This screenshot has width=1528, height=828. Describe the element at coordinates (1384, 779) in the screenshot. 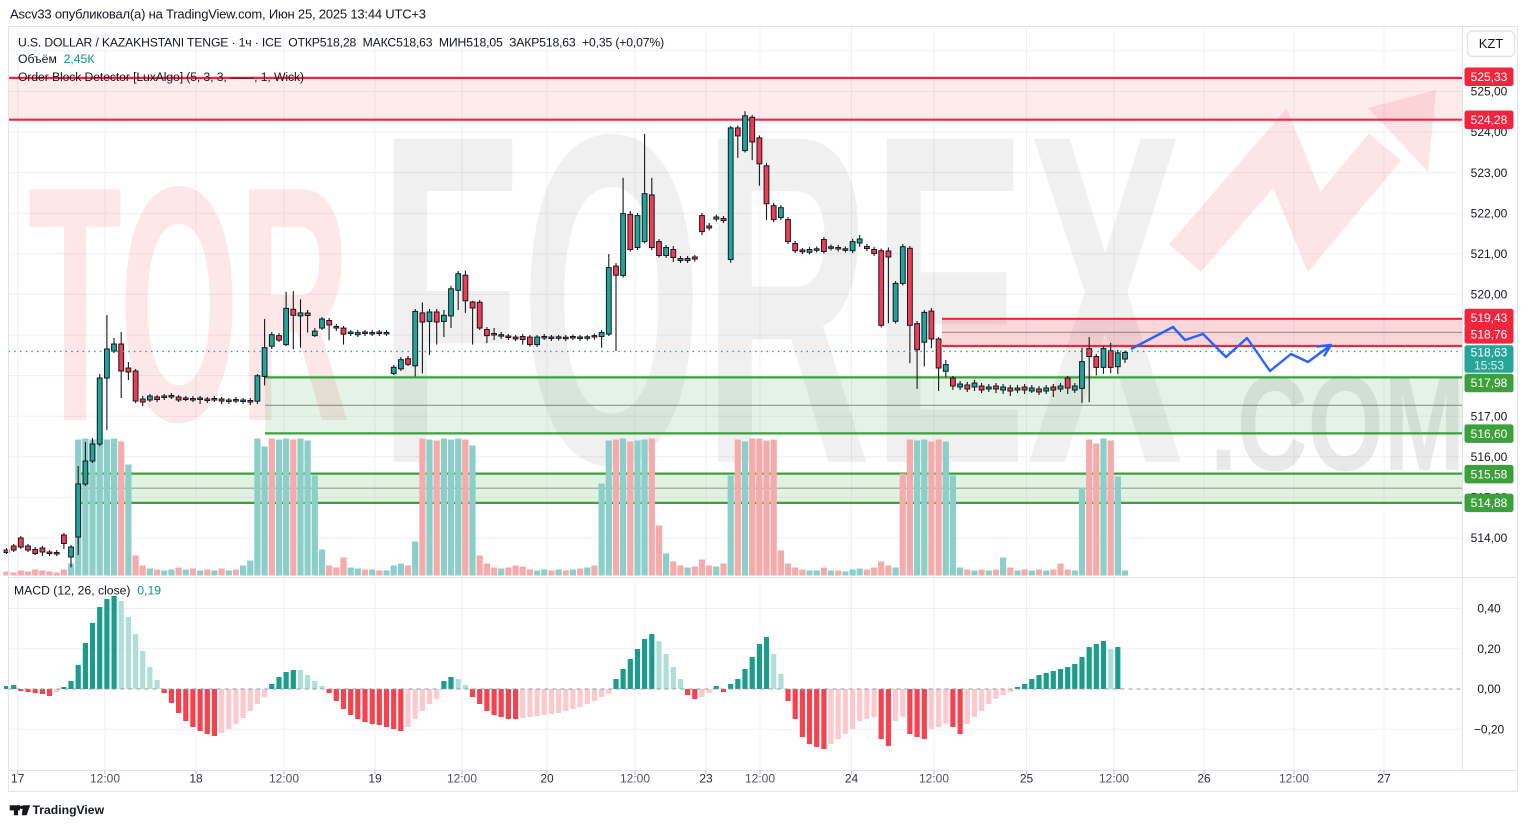

I see `svg-text: 27` at that location.